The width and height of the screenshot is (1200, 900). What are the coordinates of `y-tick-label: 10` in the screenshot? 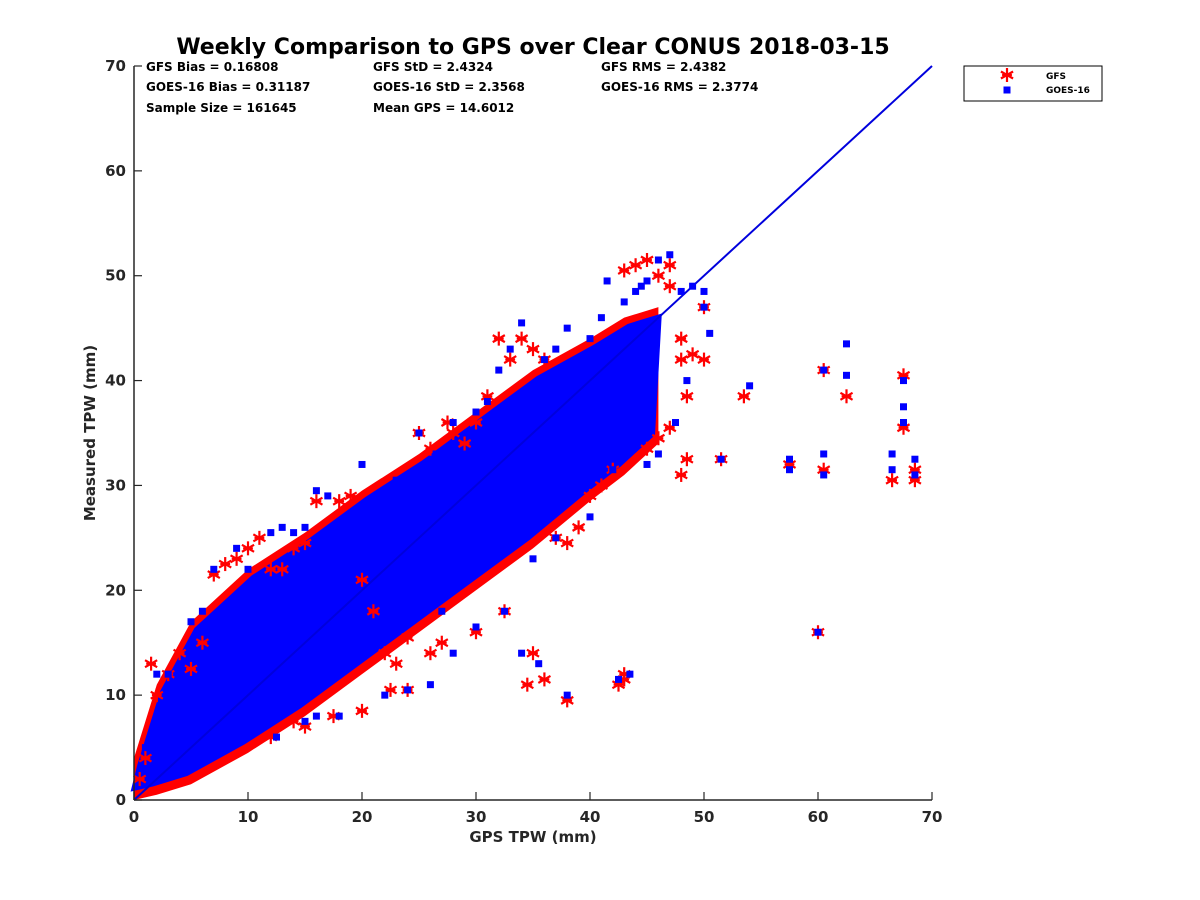 It's located at (115, 695).